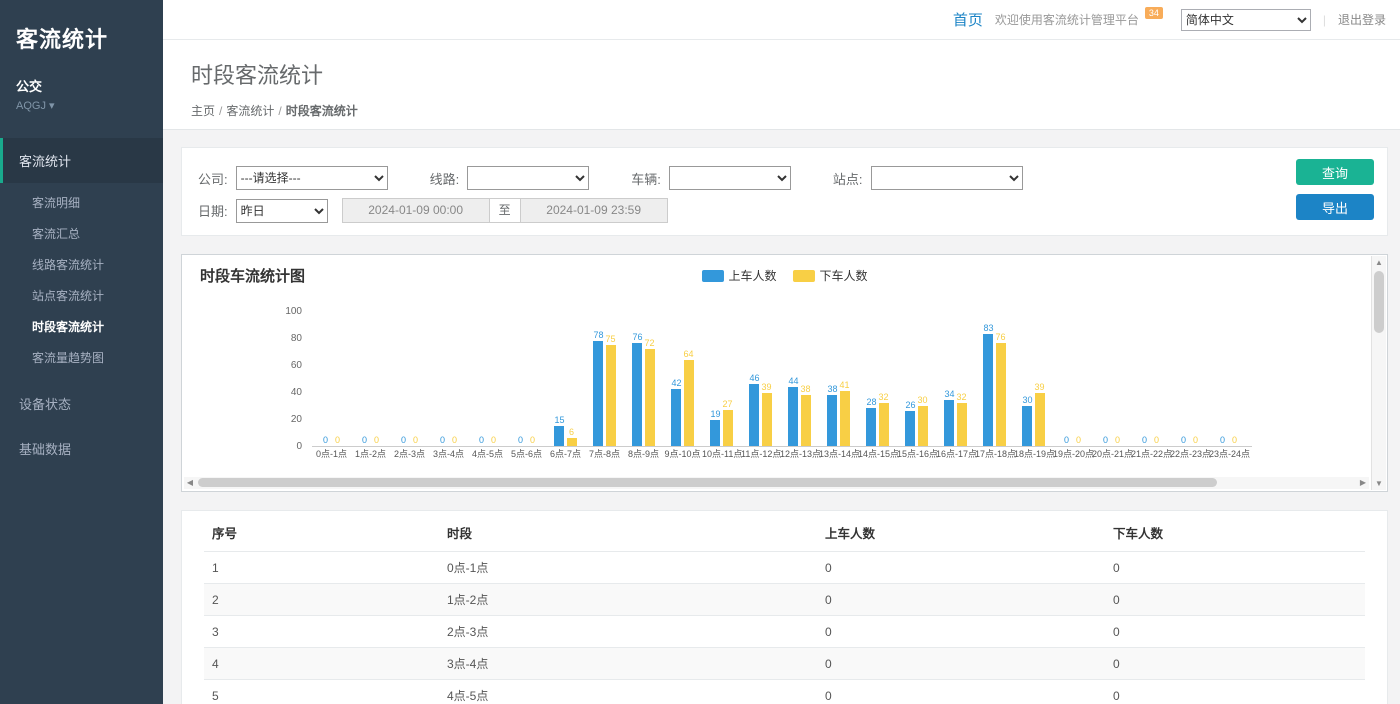 The width and height of the screenshot is (1400, 704). I want to click on sidebar-item-station: 站点客流统计, so click(68, 296).